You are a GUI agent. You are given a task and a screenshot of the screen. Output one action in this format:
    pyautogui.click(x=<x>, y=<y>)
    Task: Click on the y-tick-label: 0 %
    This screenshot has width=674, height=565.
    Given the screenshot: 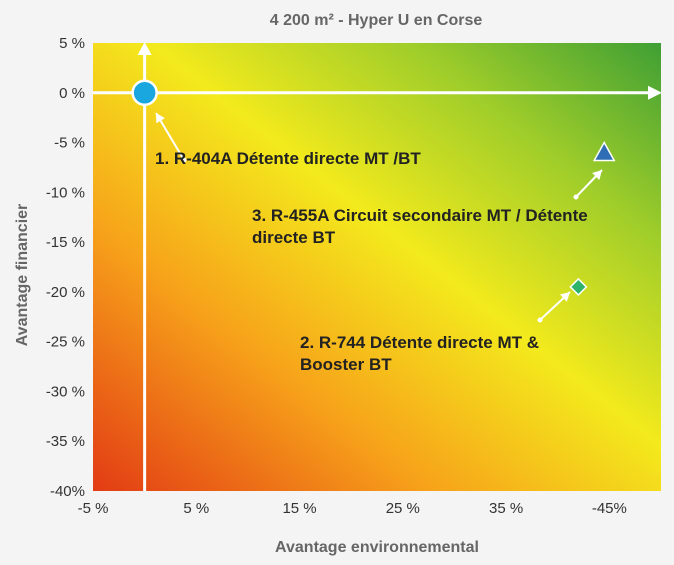 What is the action you would take?
    pyautogui.click(x=72, y=93)
    